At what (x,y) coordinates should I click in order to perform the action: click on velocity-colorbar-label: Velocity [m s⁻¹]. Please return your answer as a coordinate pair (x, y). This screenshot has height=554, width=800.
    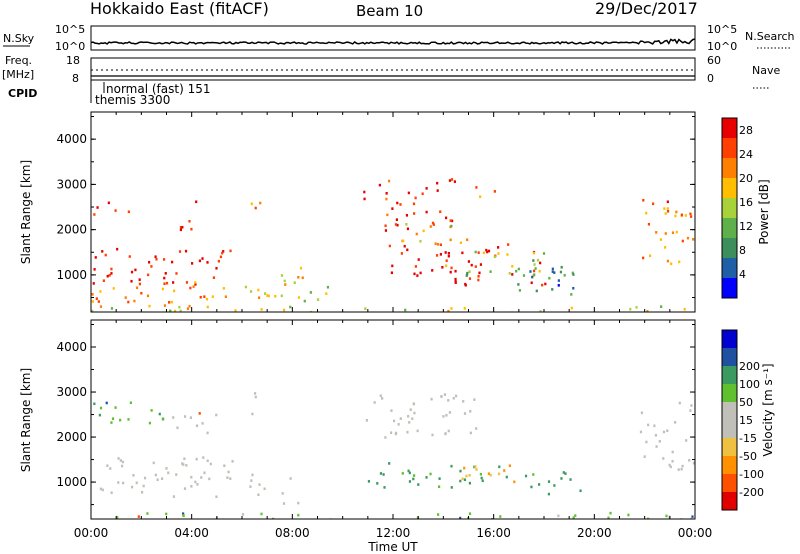
    Looking at the image, I should click on (768, 409).